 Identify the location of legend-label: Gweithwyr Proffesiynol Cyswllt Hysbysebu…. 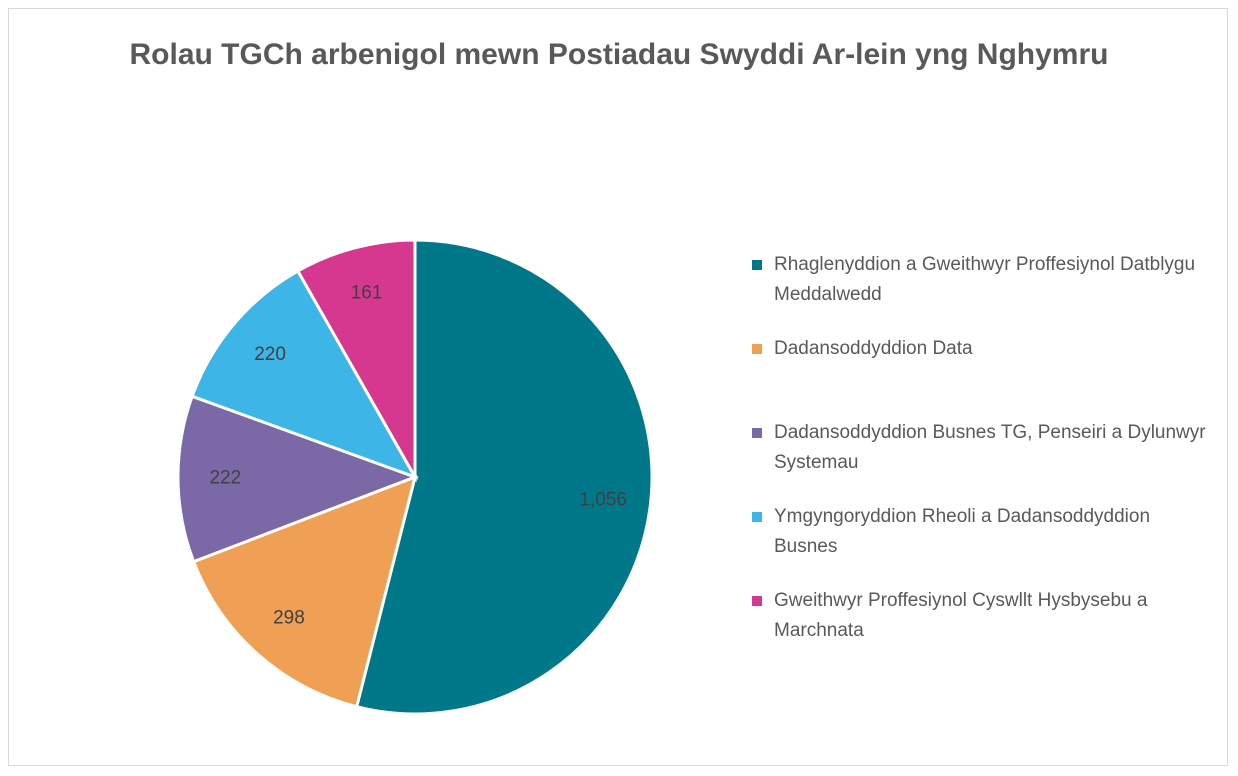
(961, 615).